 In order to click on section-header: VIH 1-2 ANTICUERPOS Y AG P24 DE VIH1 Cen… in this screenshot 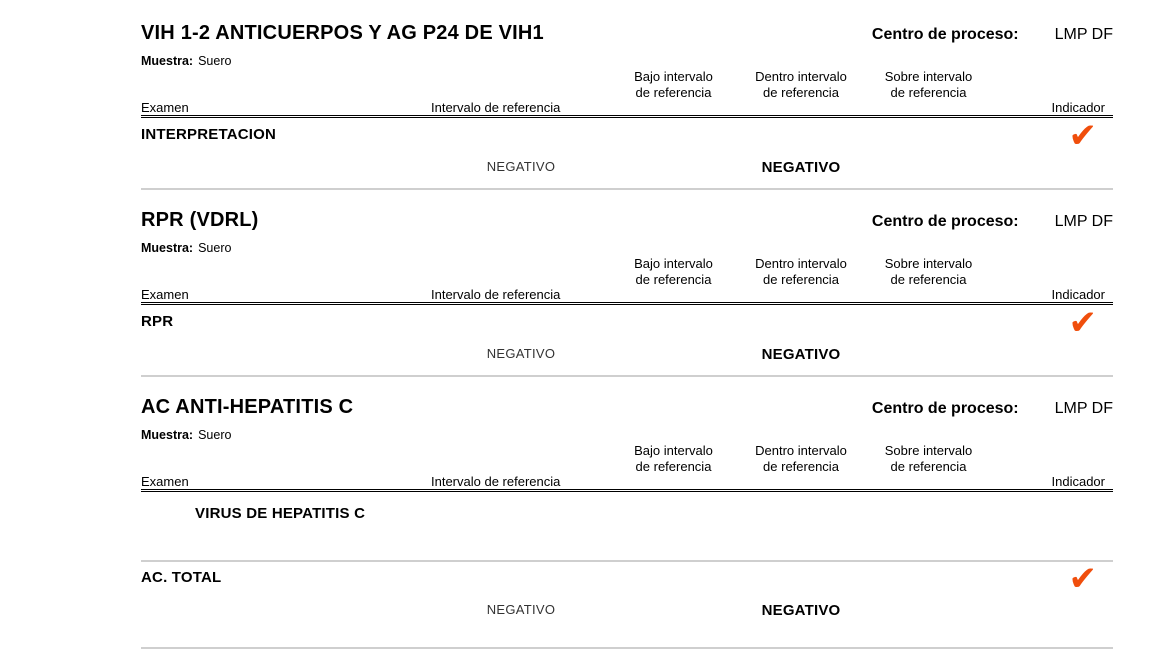, I will do `click(627, 34)`.